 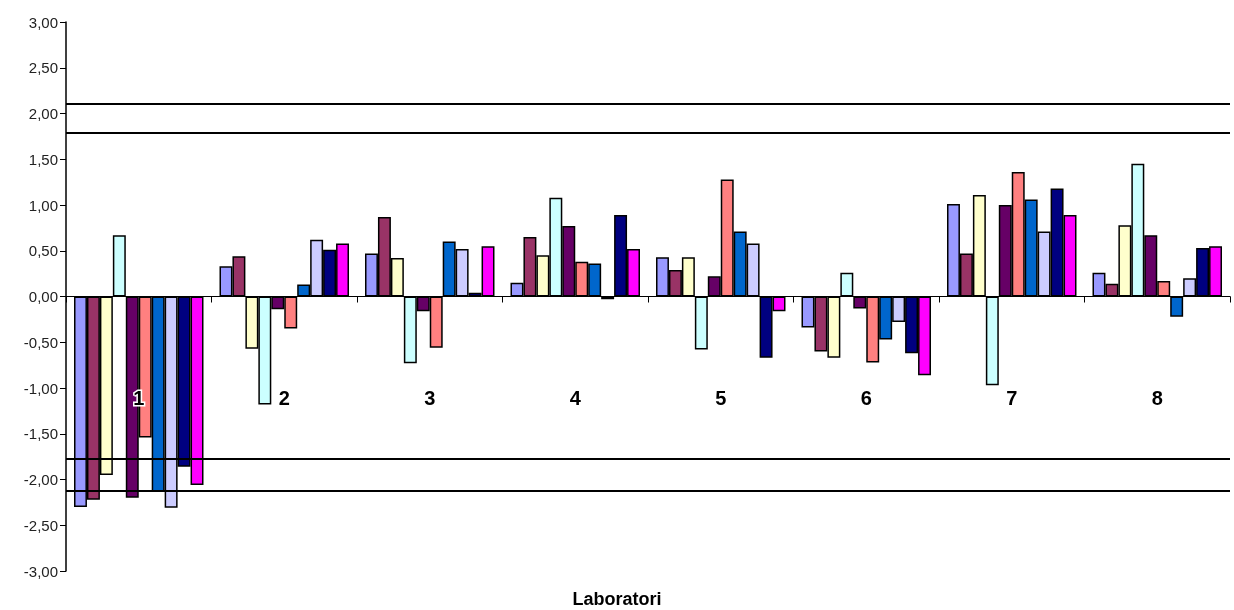 What do you see at coordinates (43, 296) in the screenshot?
I see `y-tick-label: 0,00` at bounding box center [43, 296].